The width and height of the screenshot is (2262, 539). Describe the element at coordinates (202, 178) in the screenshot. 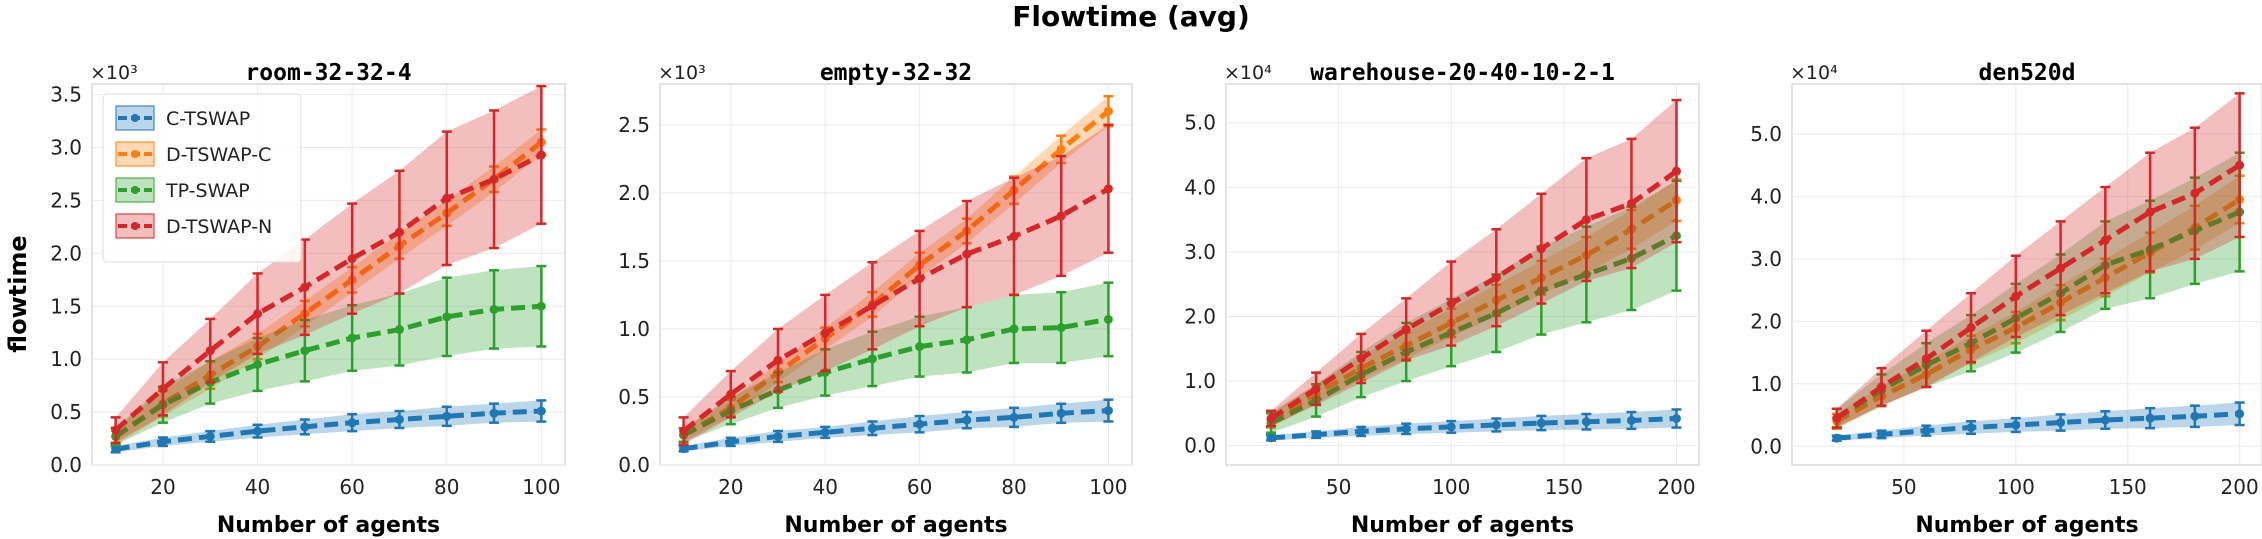

I see `legend: C-TSWAP D-TSWAP-C TP-SWAP D-TSWAP-N` at that location.